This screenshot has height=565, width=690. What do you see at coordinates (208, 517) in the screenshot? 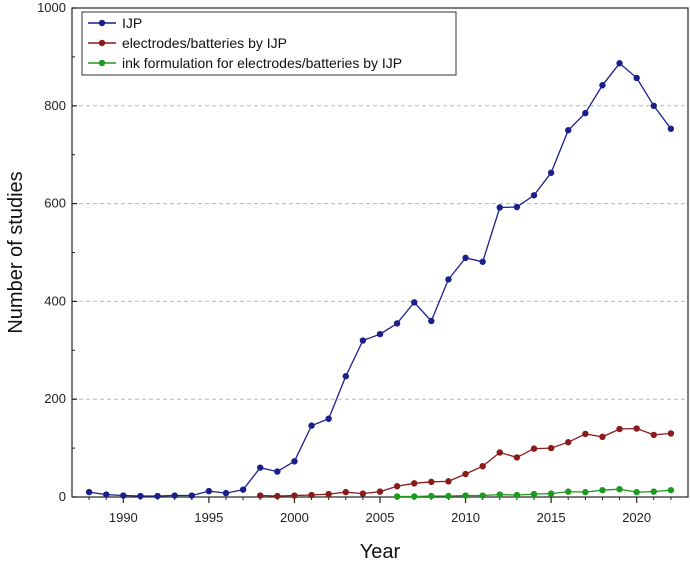
I see `x-tick-label: 1995` at bounding box center [208, 517].